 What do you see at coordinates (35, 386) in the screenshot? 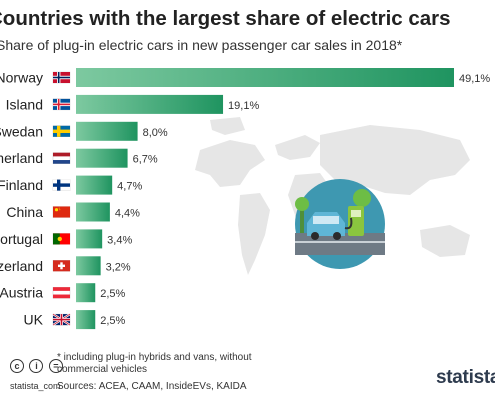
I see `statista-handle: statista_com` at bounding box center [35, 386].